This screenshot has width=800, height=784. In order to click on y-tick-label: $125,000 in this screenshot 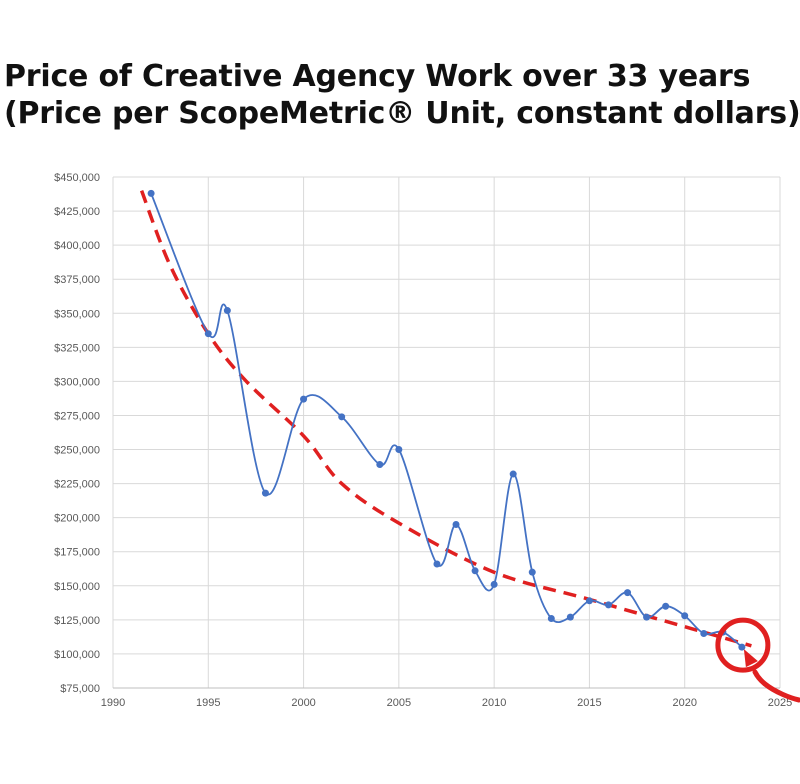, I will do `click(77, 621)`.